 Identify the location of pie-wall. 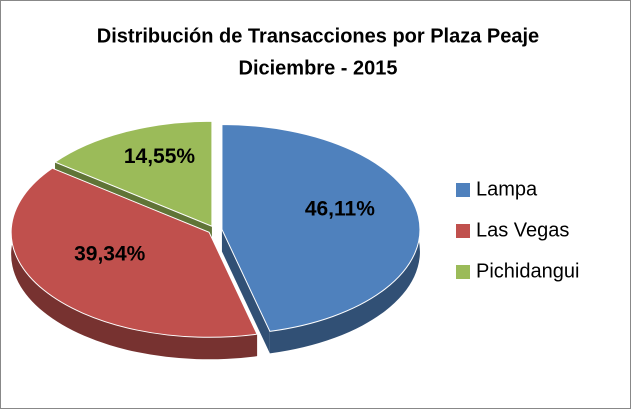
(245, 291).